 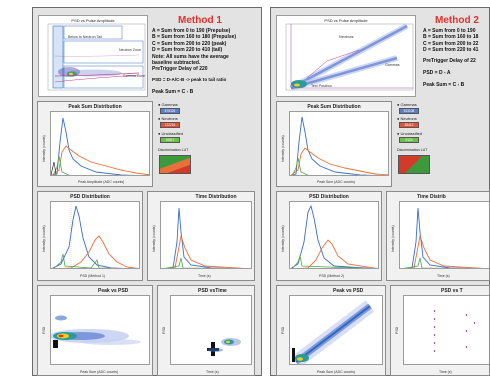 What do you see at coordinates (321, 86) in the screenshot?
I see `m2-top-label-test: Test Positron` at bounding box center [321, 86].